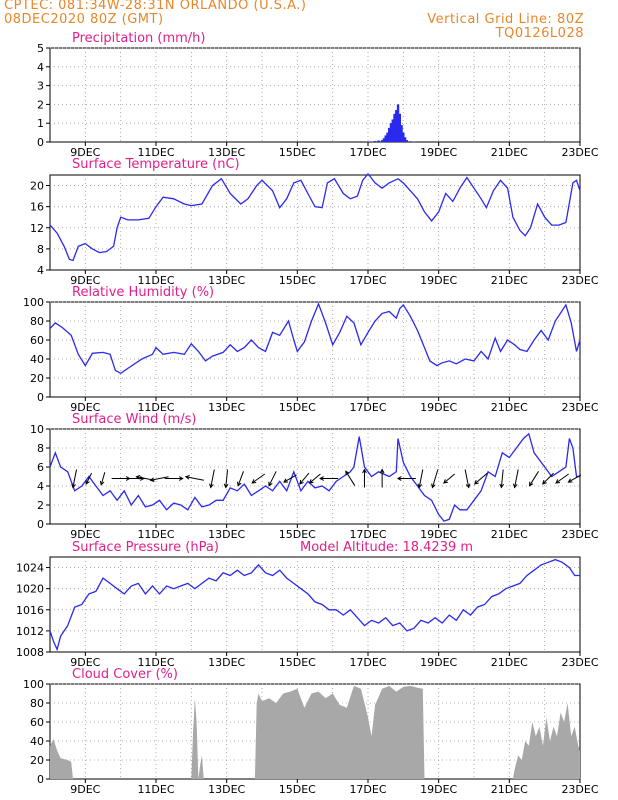  I want to click on cloud-xtick-label: 21DEC, so click(509, 789).